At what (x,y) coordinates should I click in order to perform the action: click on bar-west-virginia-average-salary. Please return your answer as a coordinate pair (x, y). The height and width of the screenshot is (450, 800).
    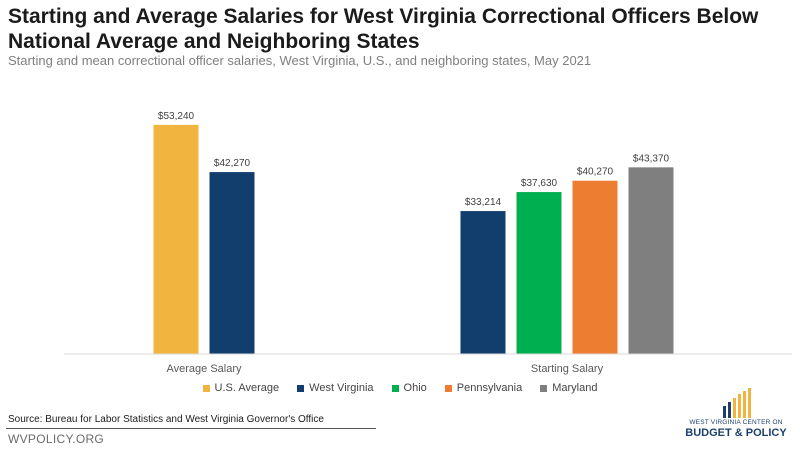
    Looking at the image, I should click on (232, 263).